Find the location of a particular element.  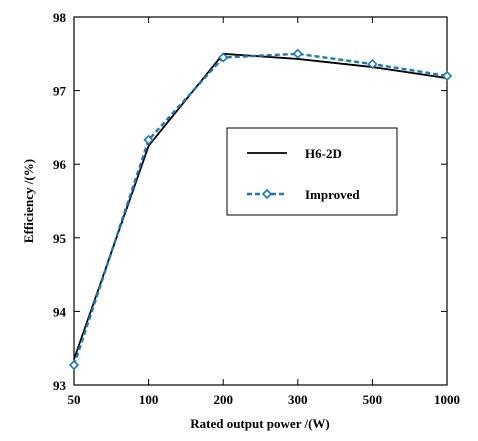

y-tick-label: 96 is located at coordinates (60, 164).